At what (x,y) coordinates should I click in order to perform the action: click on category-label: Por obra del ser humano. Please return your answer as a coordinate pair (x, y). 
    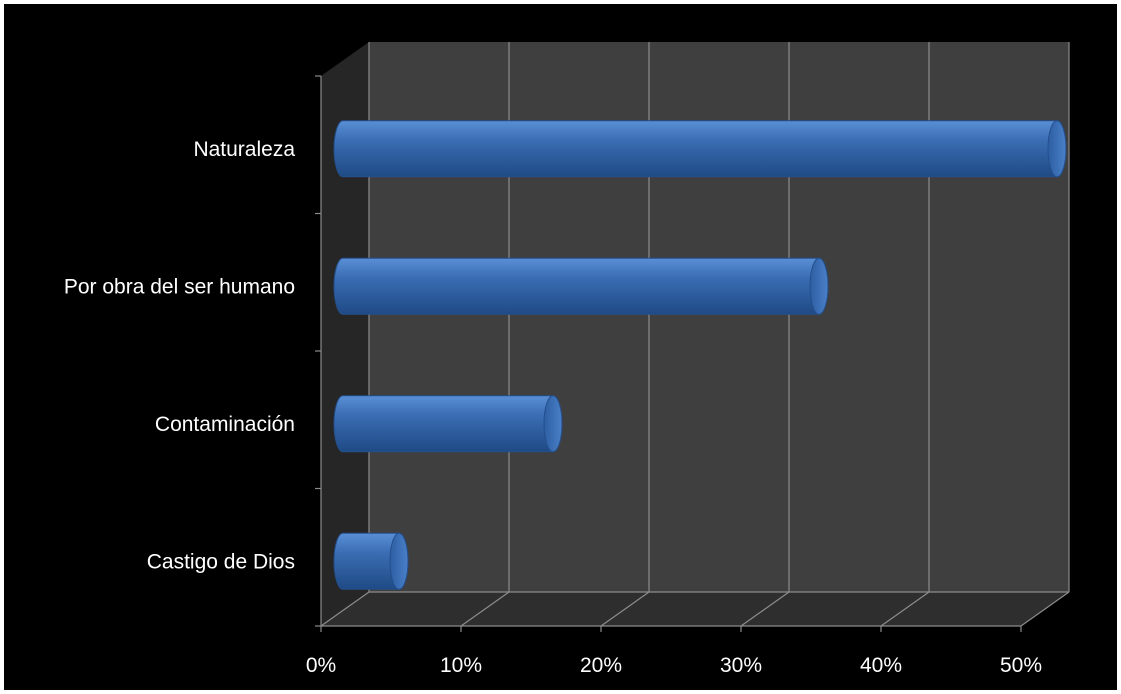
    Looking at the image, I should click on (179, 286).